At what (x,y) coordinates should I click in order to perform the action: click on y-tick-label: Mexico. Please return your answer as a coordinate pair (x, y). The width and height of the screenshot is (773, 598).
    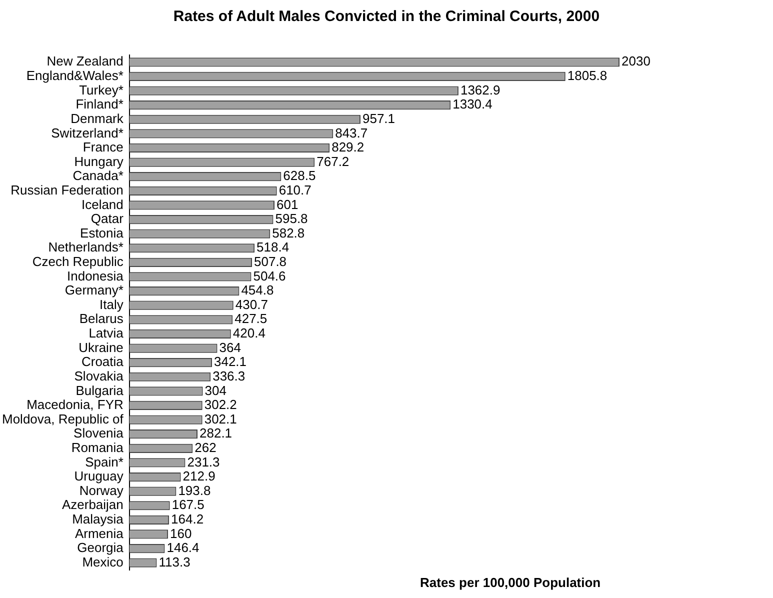
    Looking at the image, I should click on (103, 562).